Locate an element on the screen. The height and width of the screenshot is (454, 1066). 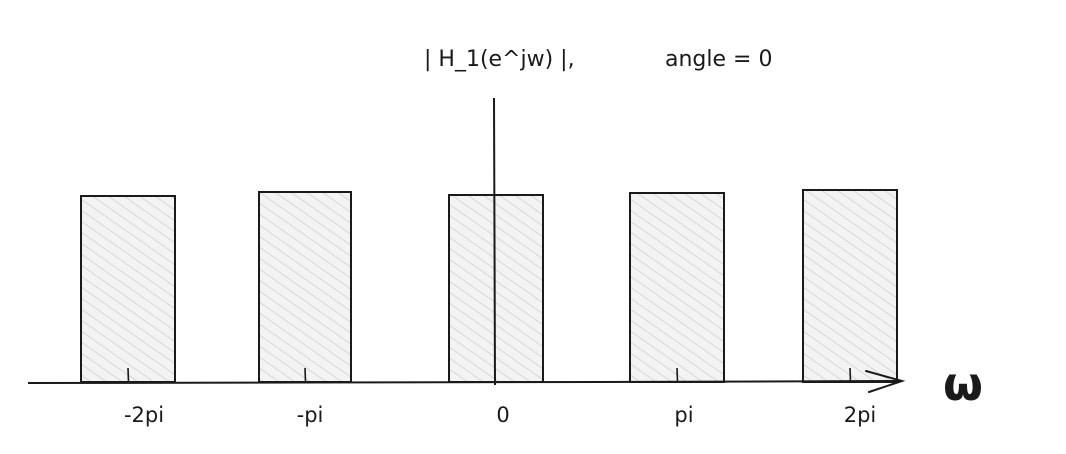
magnitude-title: | H_1(e^jw) |, is located at coordinates (499, 59).